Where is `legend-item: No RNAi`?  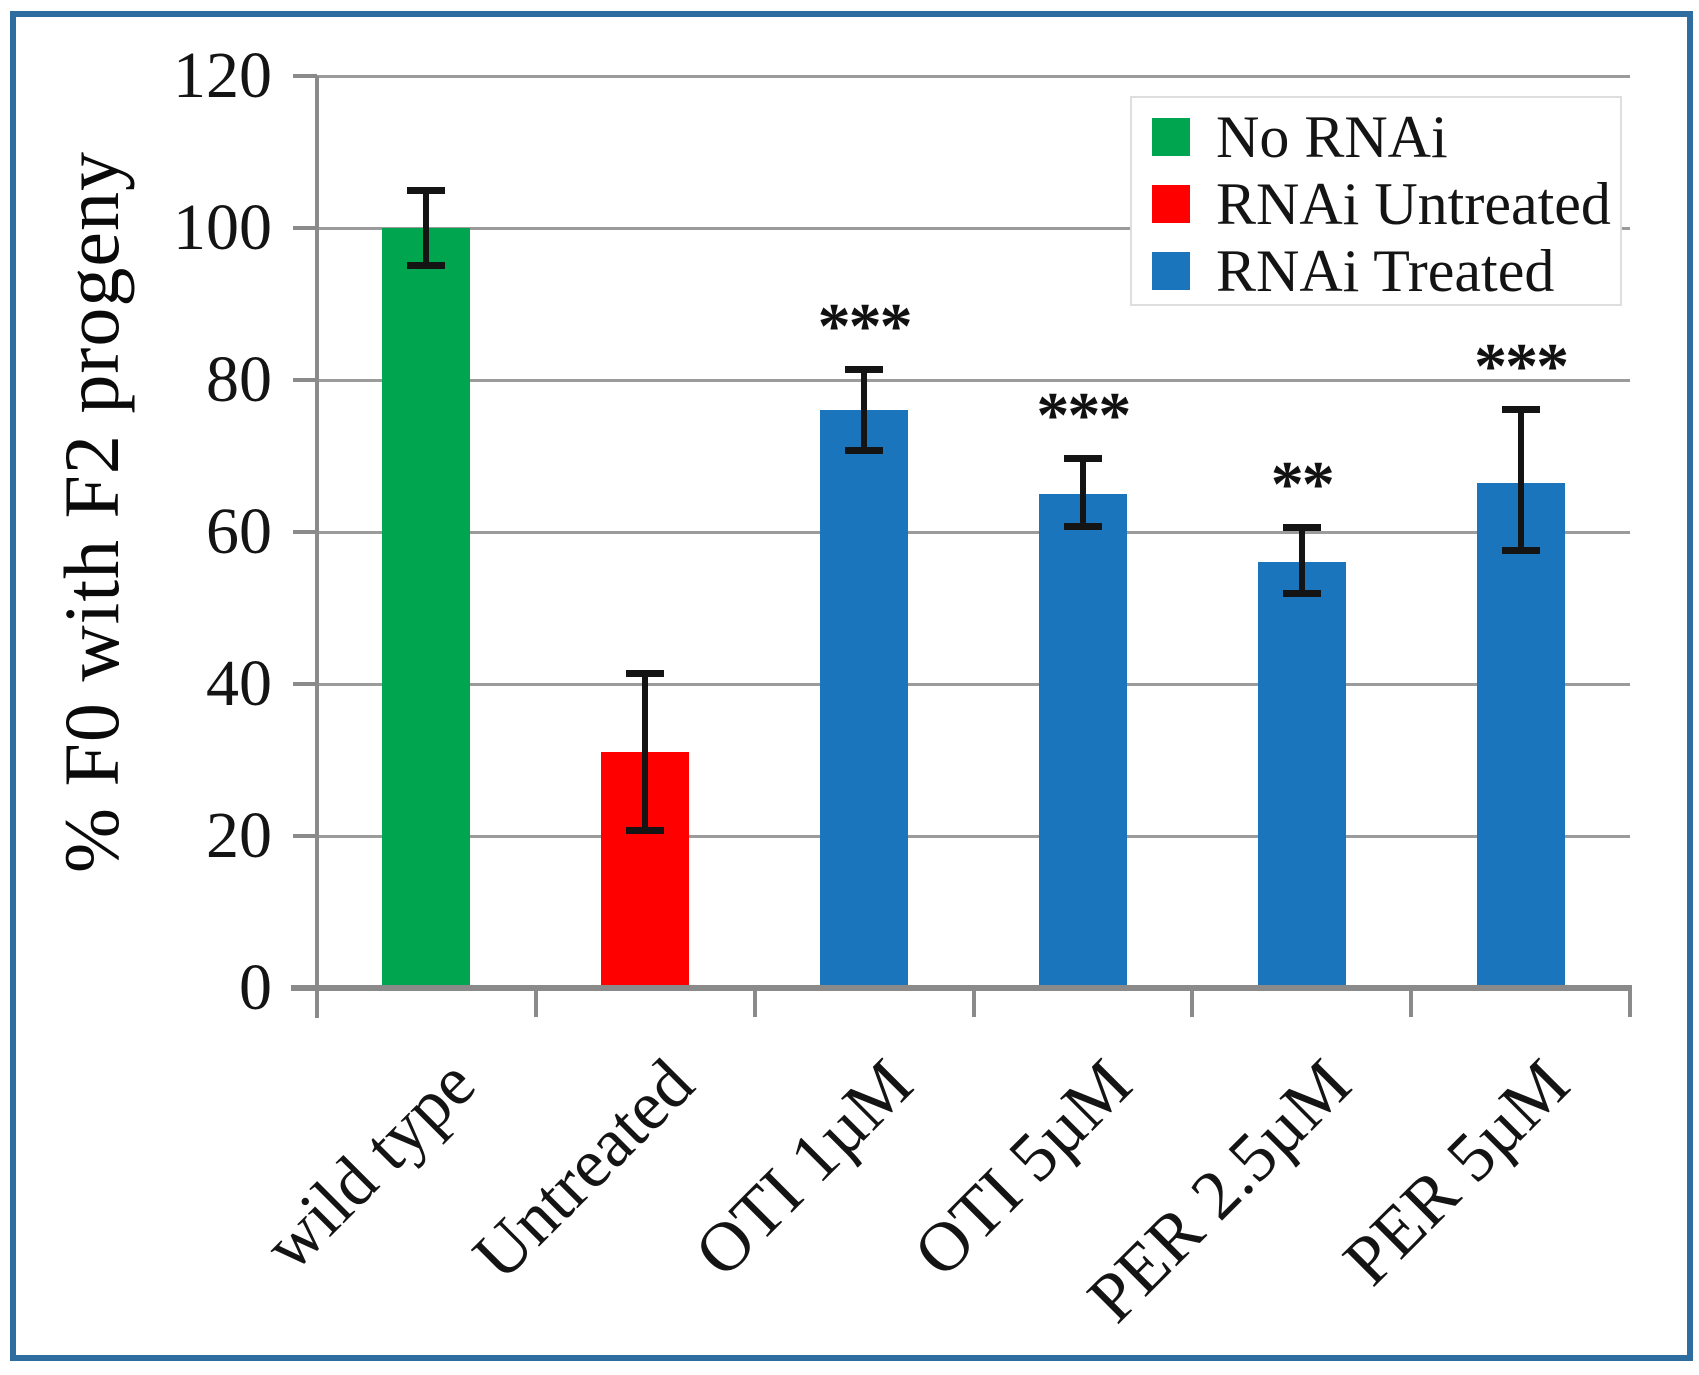
legend-item: No RNAi is located at coordinates (1386, 136).